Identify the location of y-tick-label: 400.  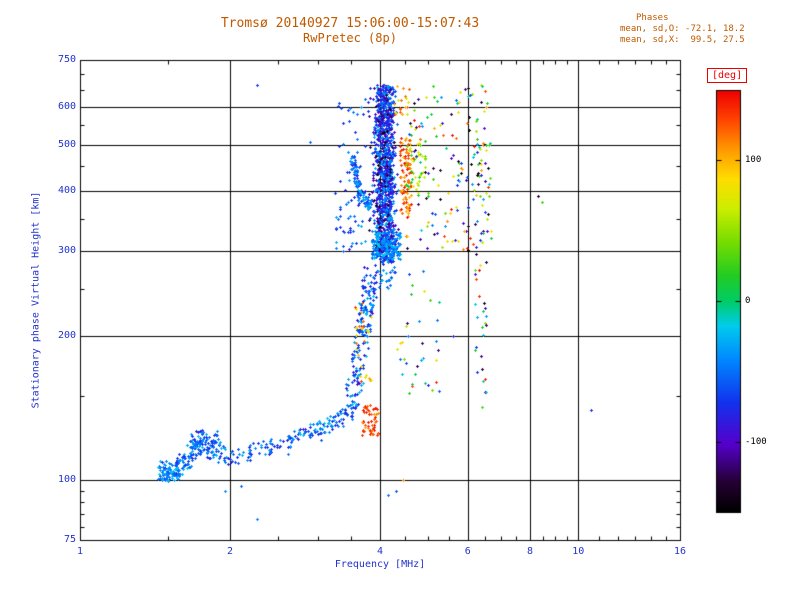
(66, 191).